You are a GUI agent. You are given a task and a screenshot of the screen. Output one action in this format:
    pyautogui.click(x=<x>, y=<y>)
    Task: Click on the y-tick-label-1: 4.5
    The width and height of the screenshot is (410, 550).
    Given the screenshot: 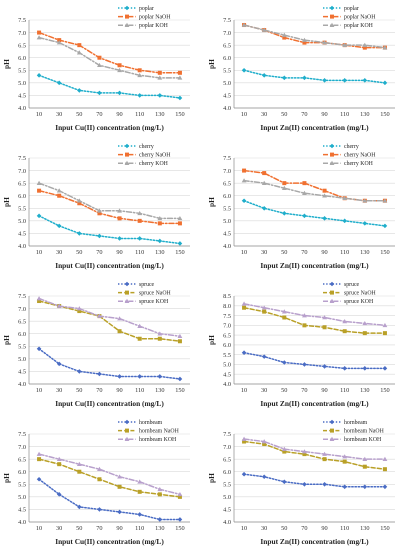 What is the action you would take?
    pyautogui.click(x=227, y=374)
    